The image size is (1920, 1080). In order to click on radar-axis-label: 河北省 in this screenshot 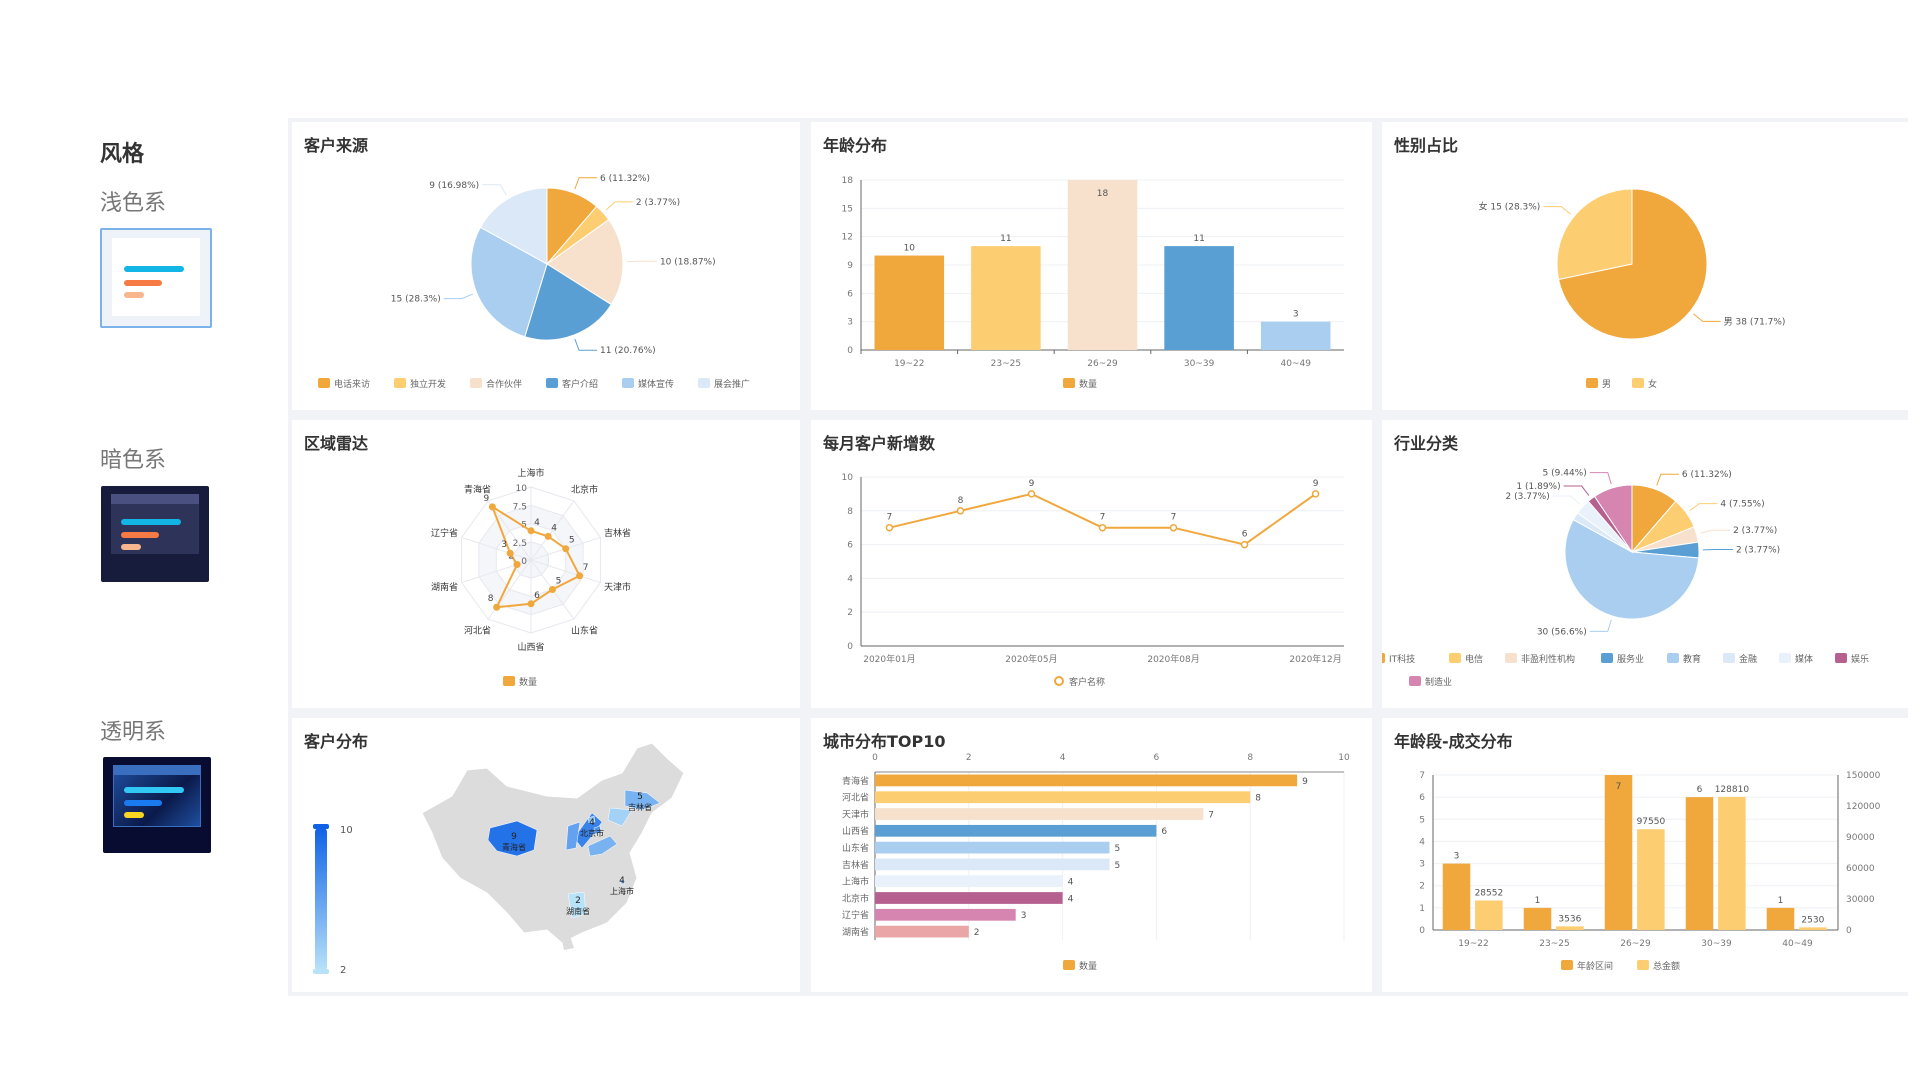, I will do `click(477, 630)`.